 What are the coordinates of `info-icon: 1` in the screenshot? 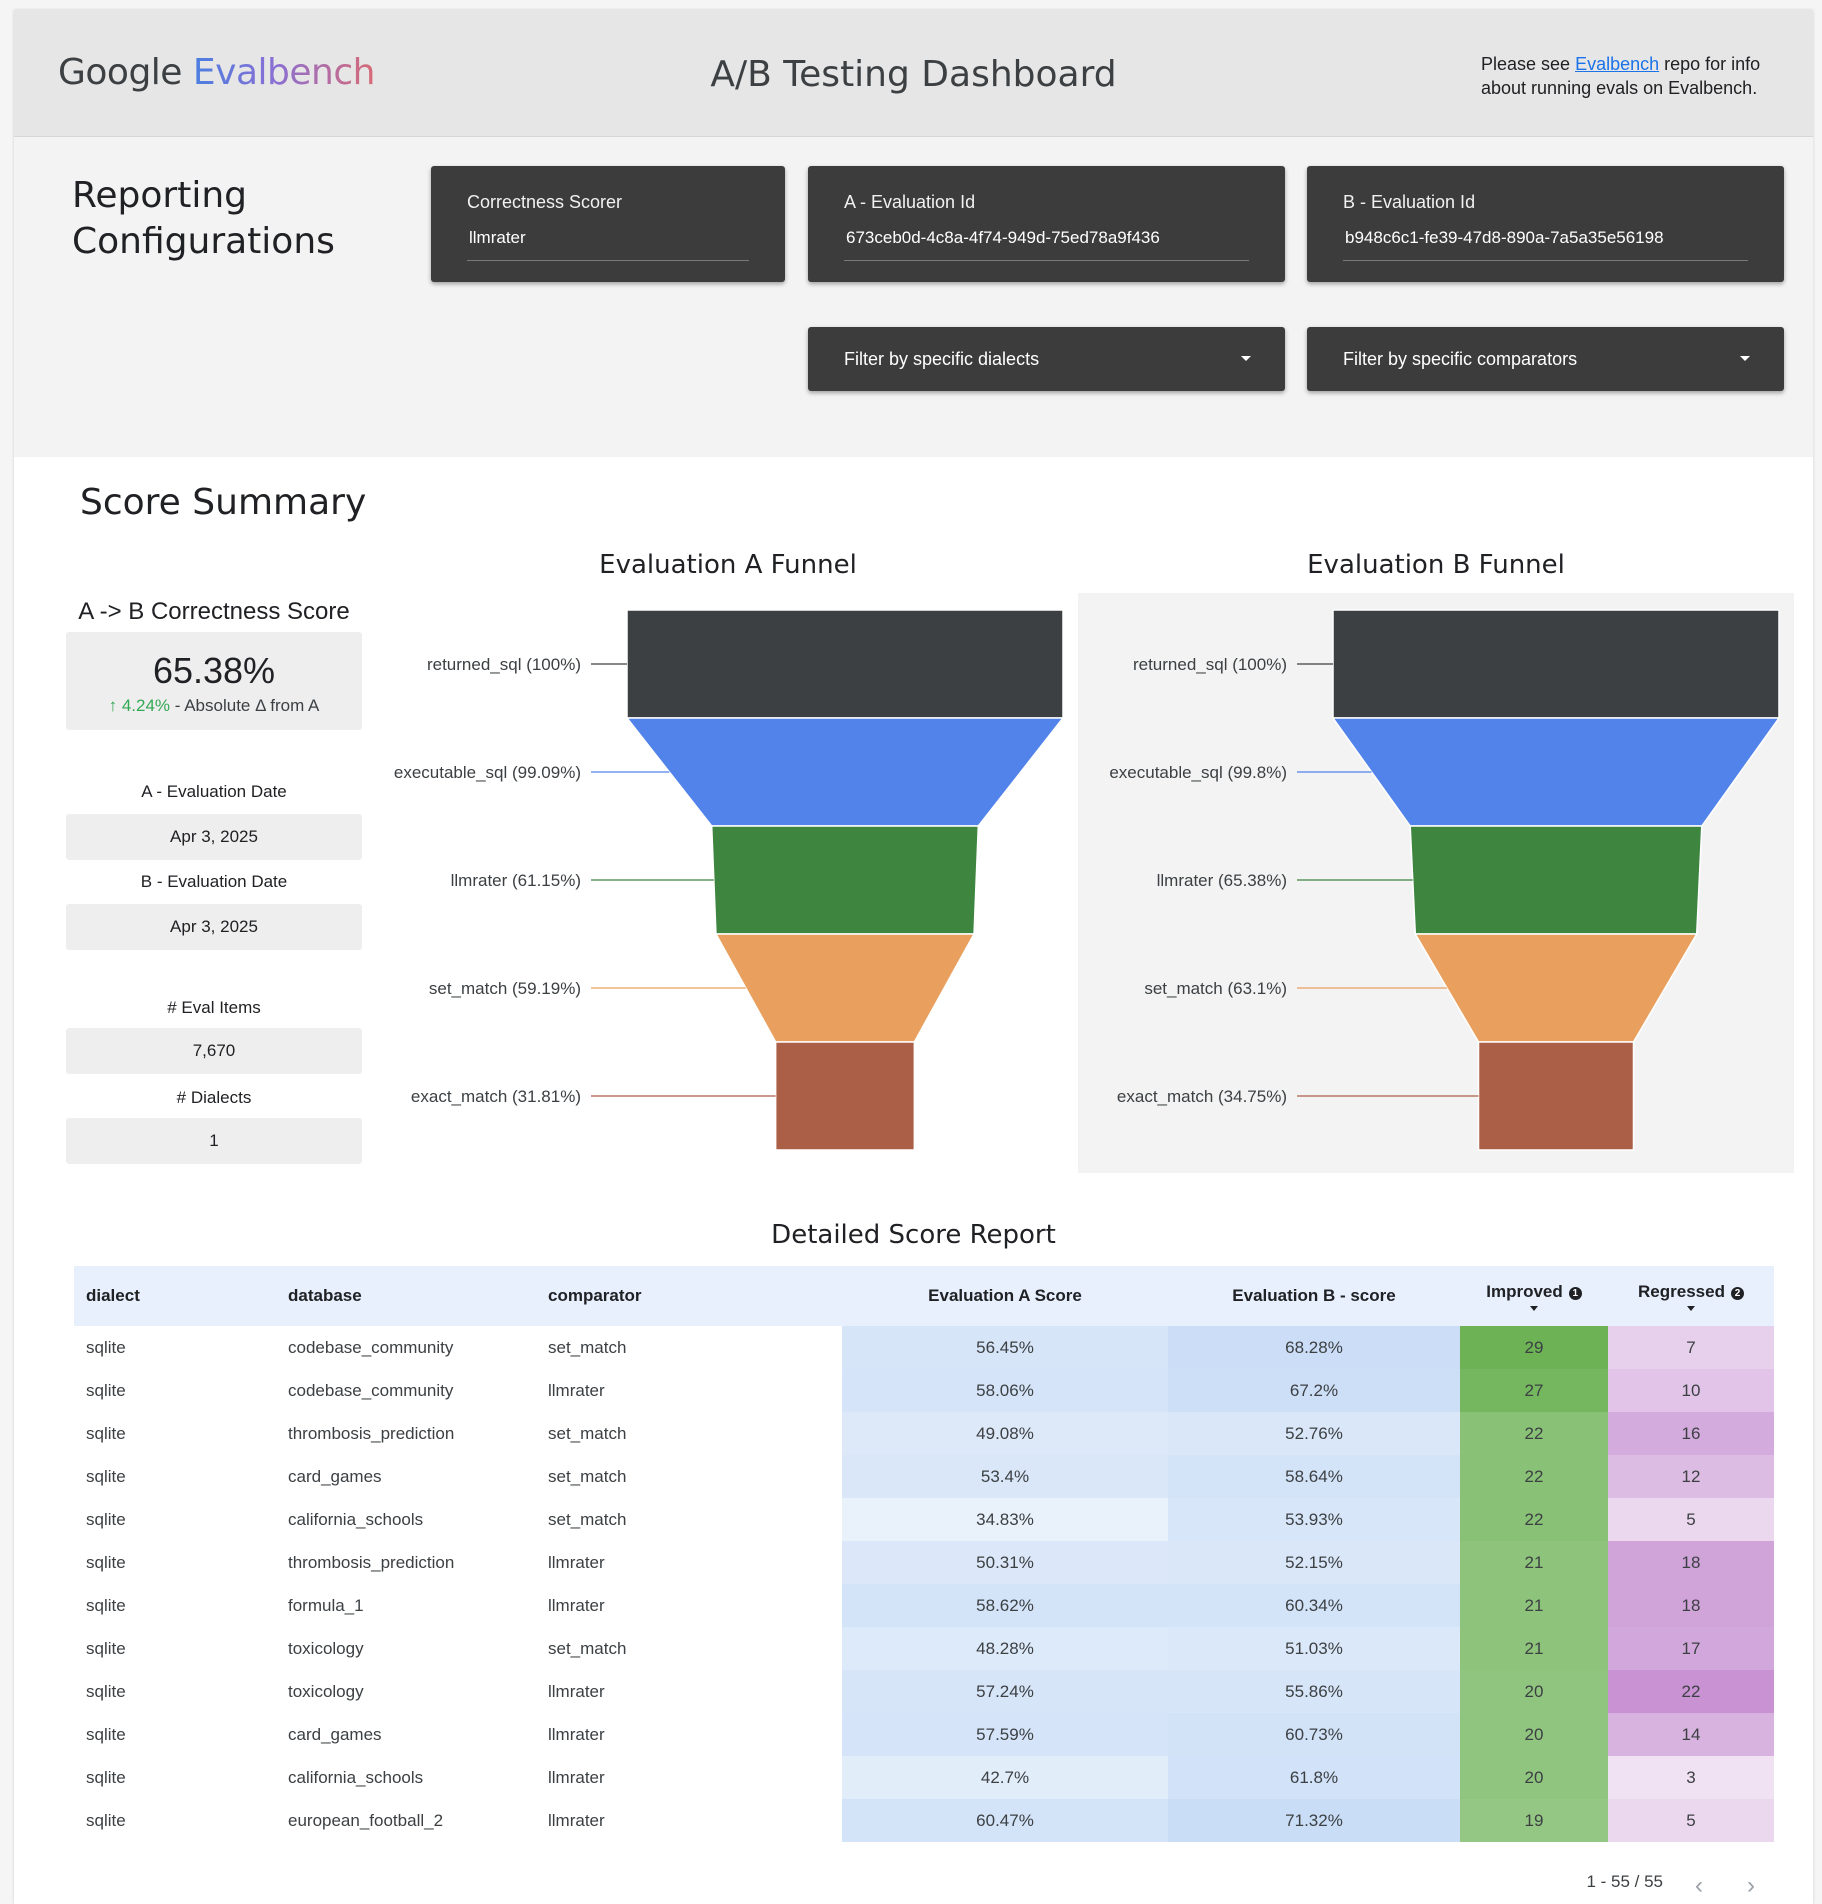 It's located at (1575, 1293).